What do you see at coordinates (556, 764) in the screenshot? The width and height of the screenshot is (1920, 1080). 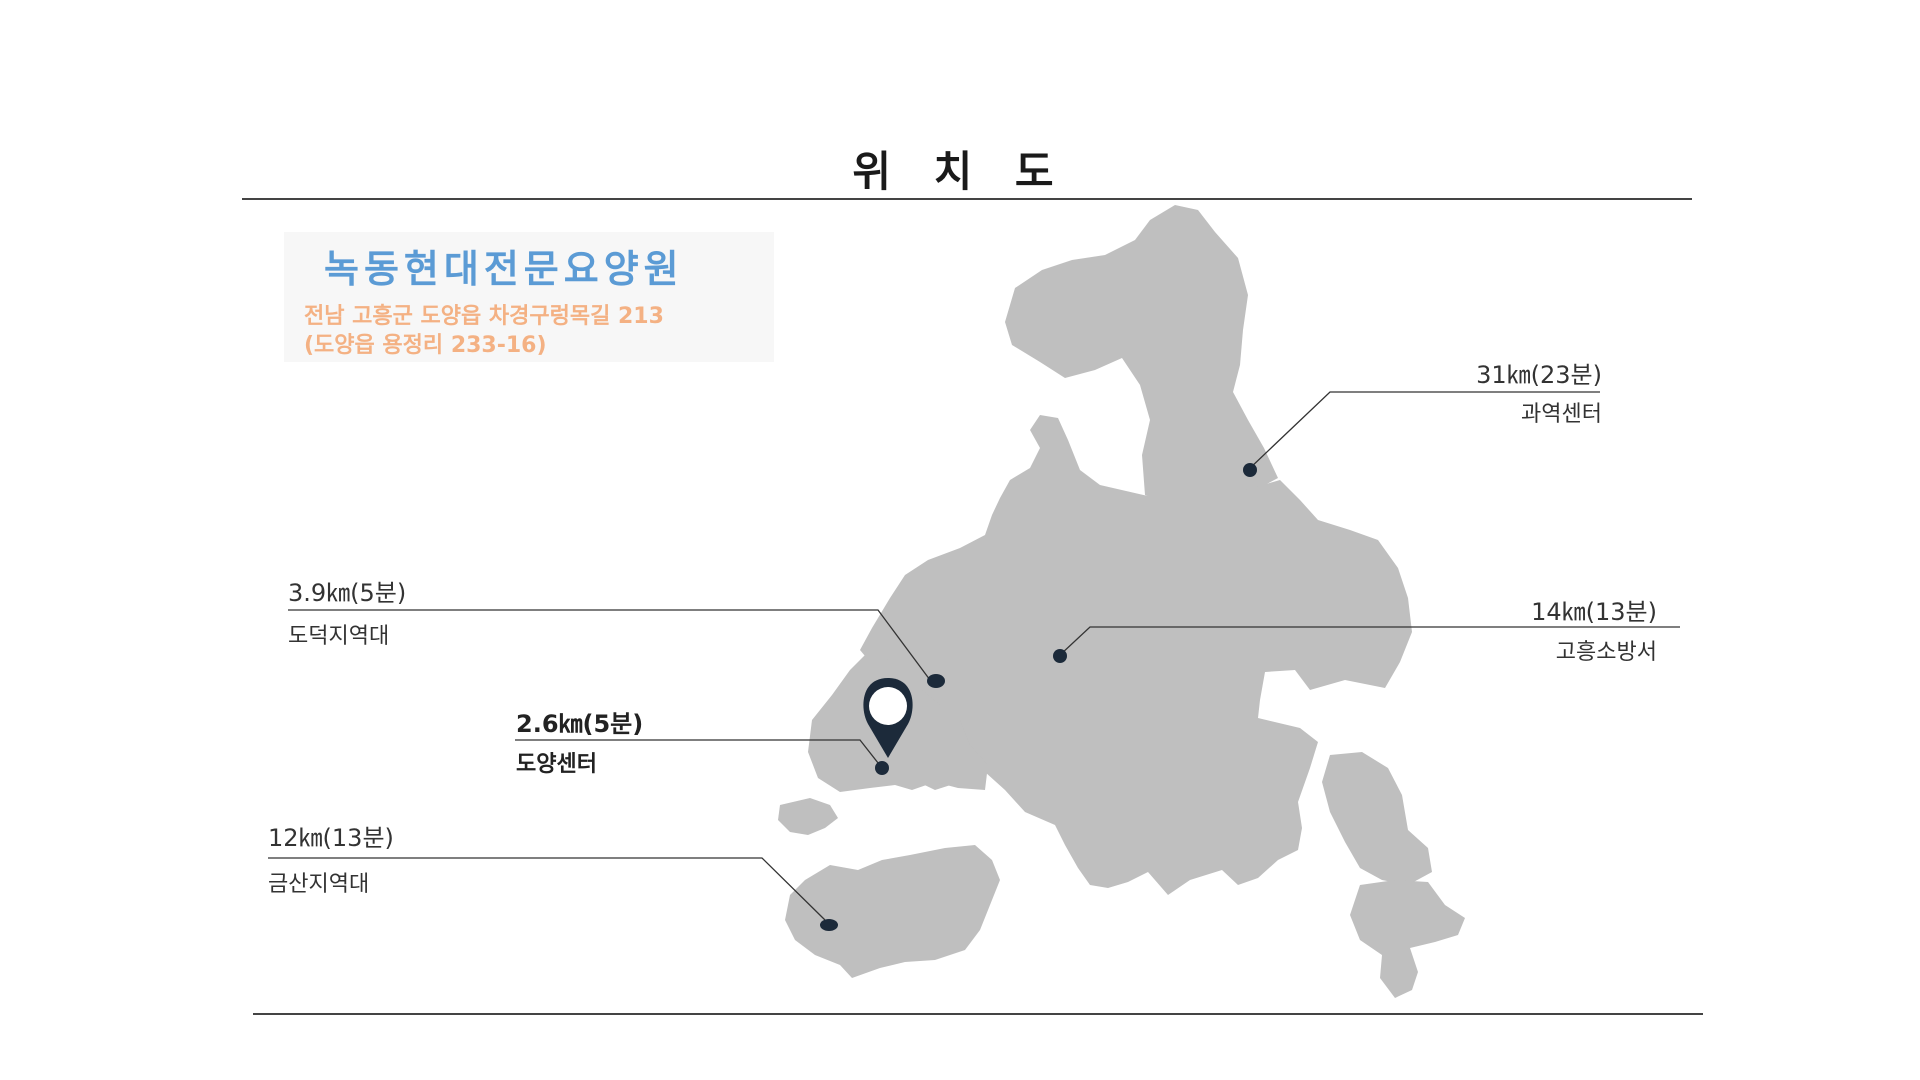 I see `place-doyang: 도양센터` at bounding box center [556, 764].